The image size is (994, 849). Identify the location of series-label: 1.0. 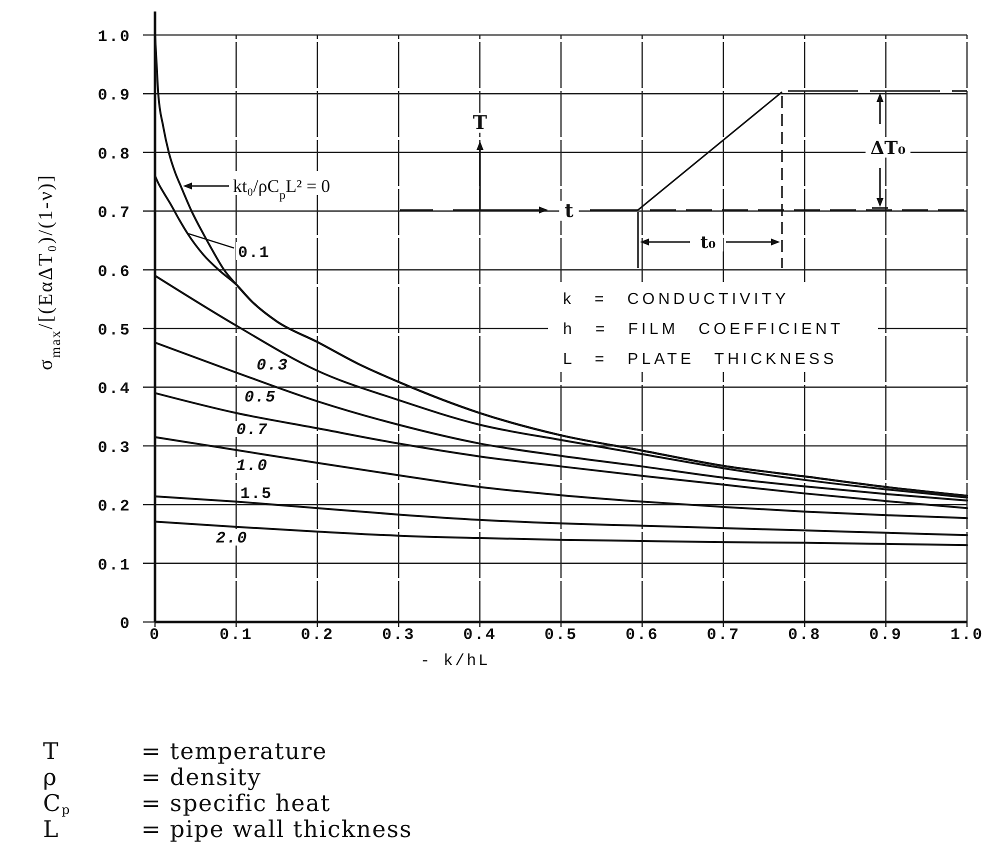
(252, 466).